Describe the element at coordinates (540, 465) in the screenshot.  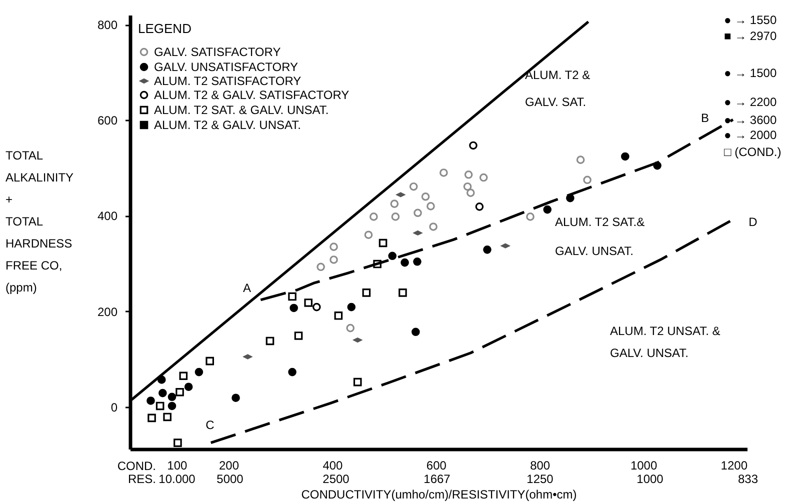
I see `x-tick-label: 800` at that location.